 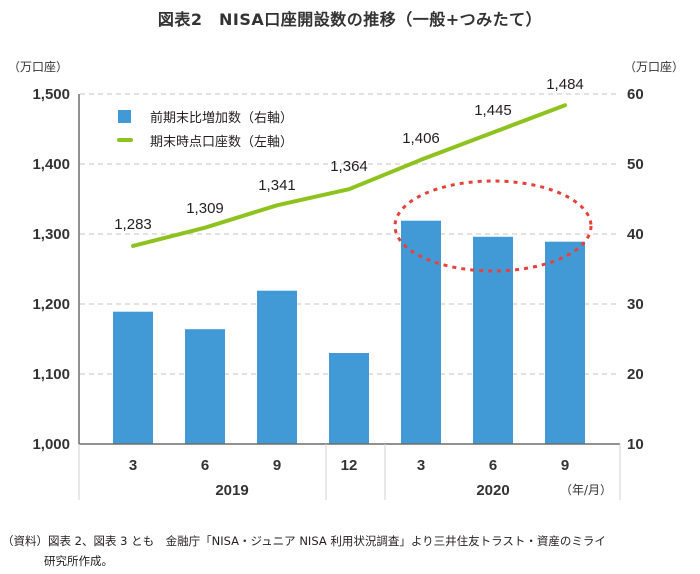 What do you see at coordinates (349, 166) in the screenshot?
I see `data-label: 1,364` at bounding box center [349, 166].